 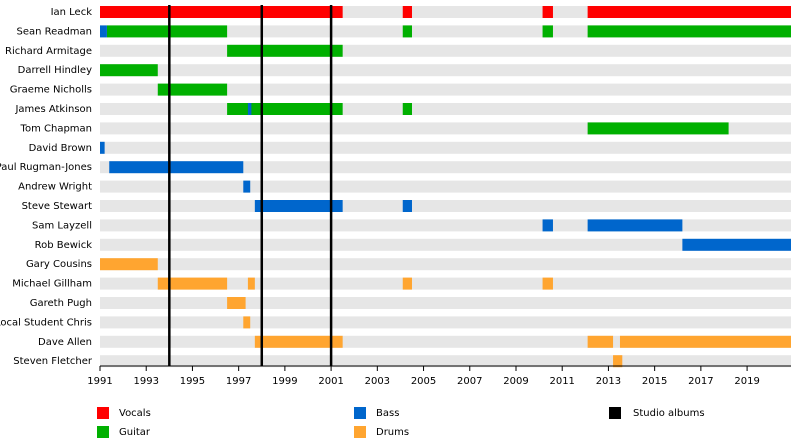 I want to click on row-label: Rob Bewick, so click(x=64, y=245).